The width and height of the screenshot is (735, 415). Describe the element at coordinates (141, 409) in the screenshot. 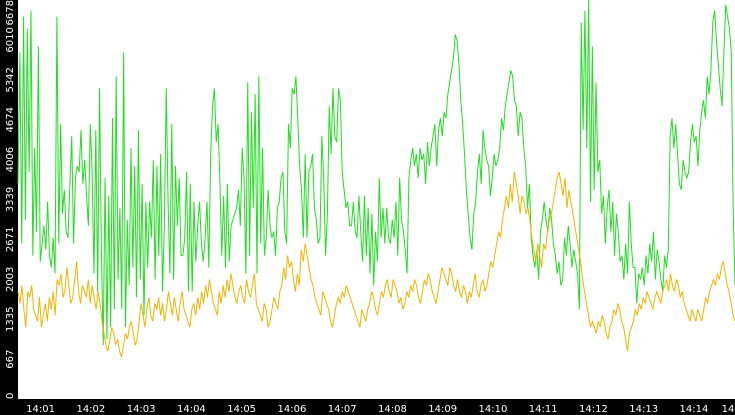

I see `x-tick-label: 14:03` at that location.